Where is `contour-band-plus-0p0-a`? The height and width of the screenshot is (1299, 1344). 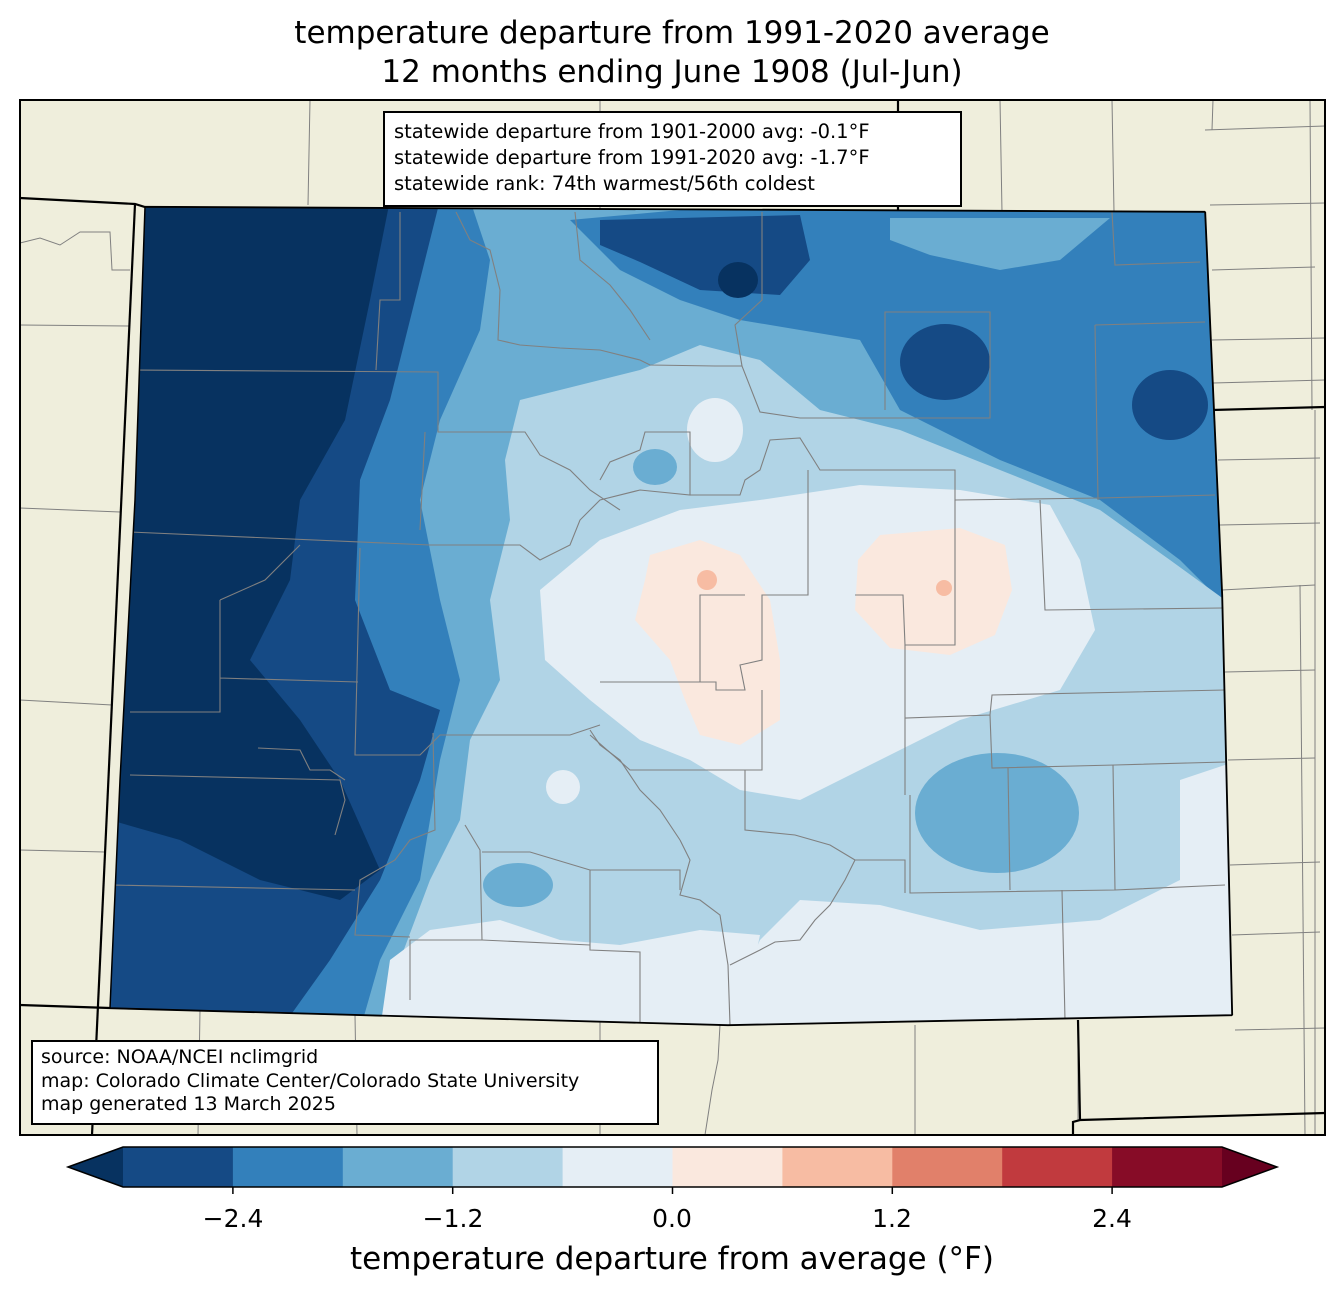 contour-band-plus-0p0-a is located at coordinates (707, 642).